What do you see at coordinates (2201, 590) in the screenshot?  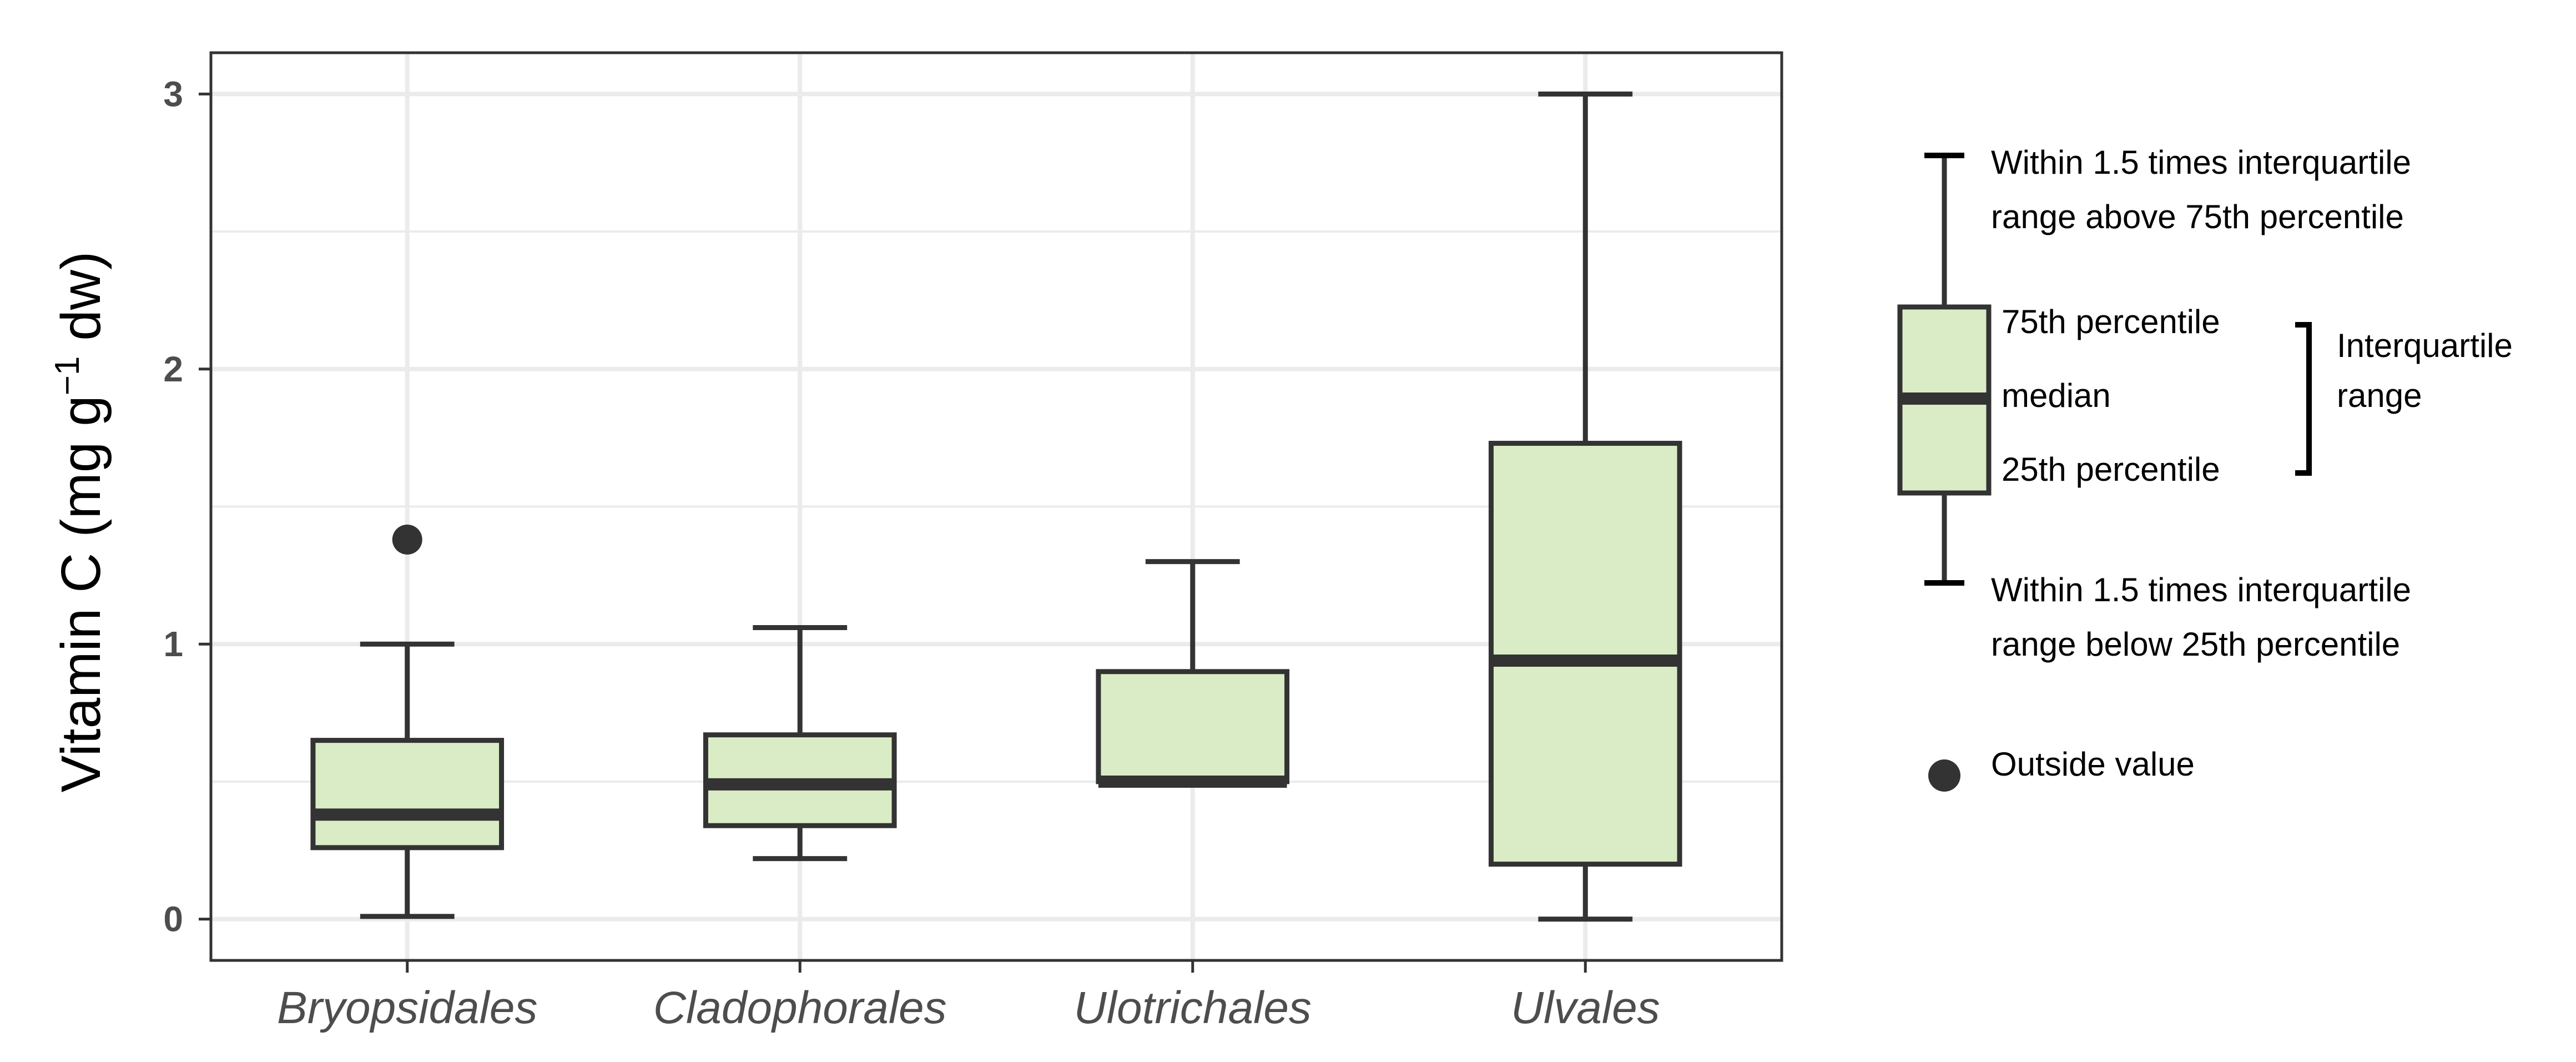 I see `legend-whisker-low-line1: Within 1.5 times interquartile` at bounding box center [2201, 590].